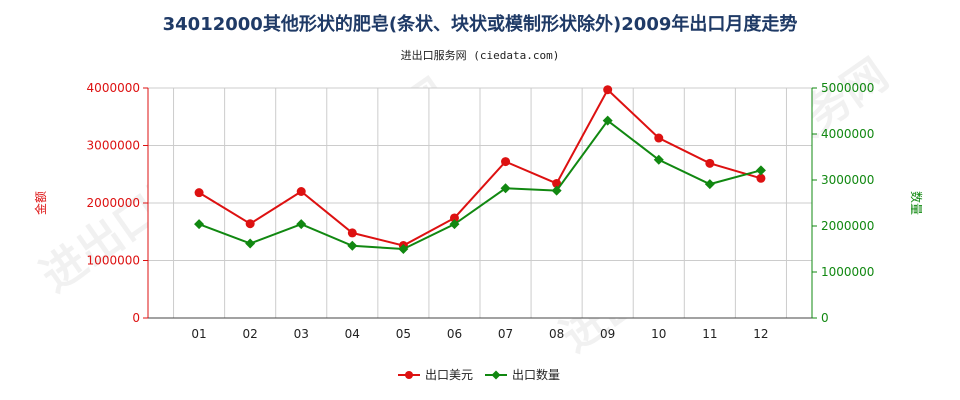 The image size is (960, 400). I want to click on x-tick-label: 10, so click(658, 334).